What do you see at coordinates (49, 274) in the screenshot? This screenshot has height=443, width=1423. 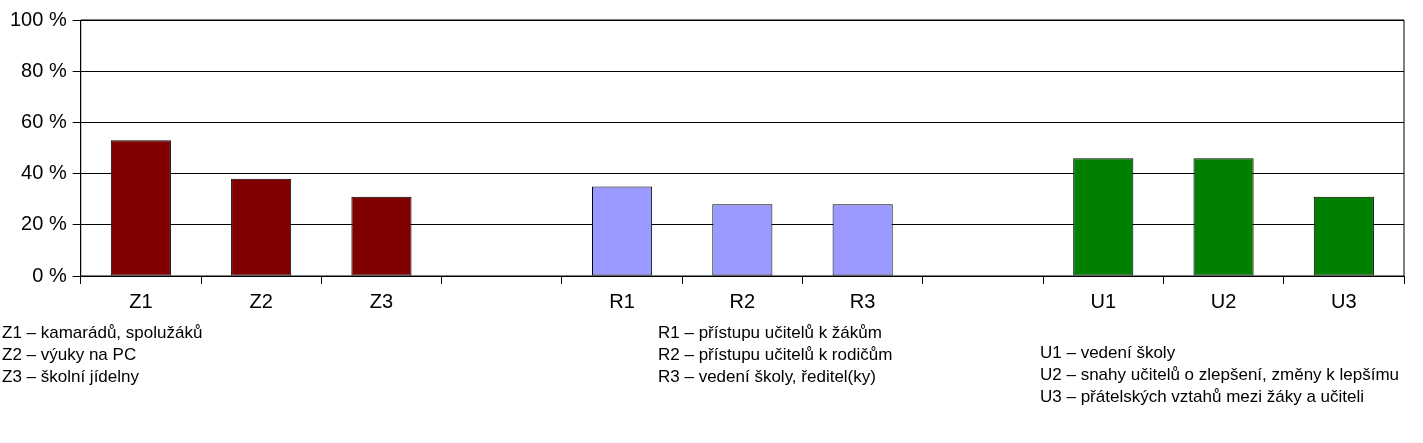 I see `y-tick-label: 0 %` at bounding box center [49, 274].